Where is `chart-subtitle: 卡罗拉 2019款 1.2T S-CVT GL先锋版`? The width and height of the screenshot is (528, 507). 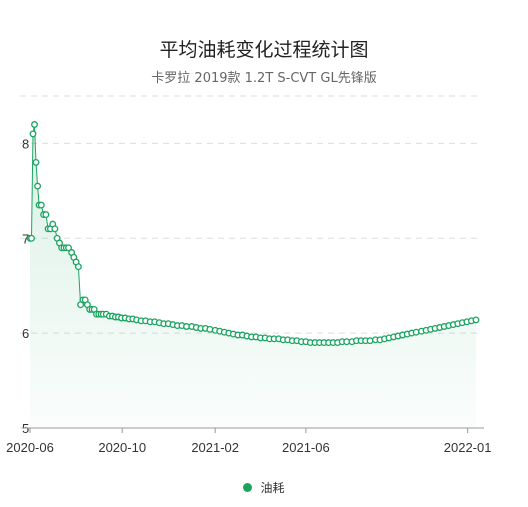 chart-subtitle: 卡罗拉 2019款 1.2T S-CVT GL先锋版 is located at coordinates (264, 78).